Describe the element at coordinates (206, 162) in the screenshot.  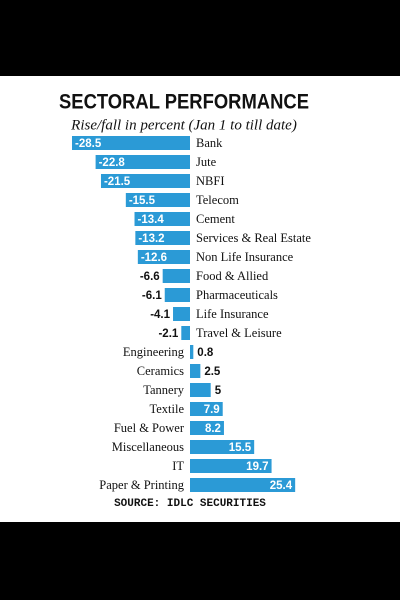
I see `category-label: Jute` at that location.